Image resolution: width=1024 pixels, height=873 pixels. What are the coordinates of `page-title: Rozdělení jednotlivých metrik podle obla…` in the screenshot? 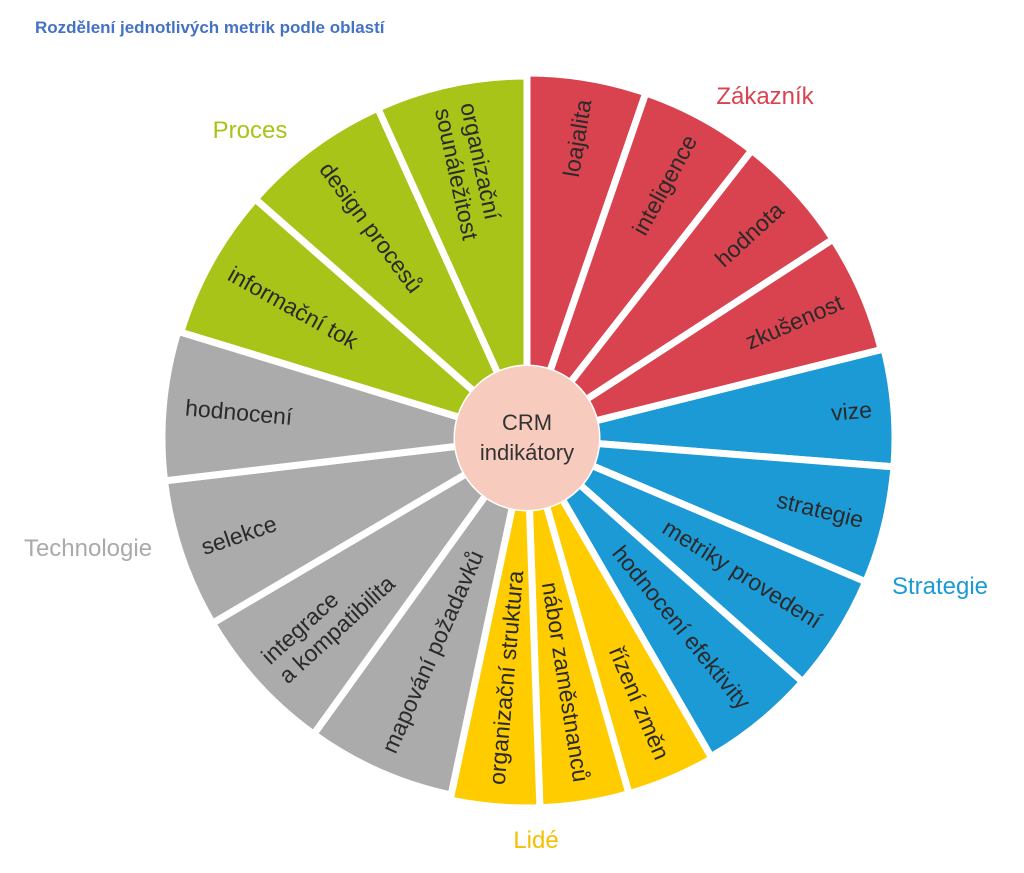 It's located at (210, 27).